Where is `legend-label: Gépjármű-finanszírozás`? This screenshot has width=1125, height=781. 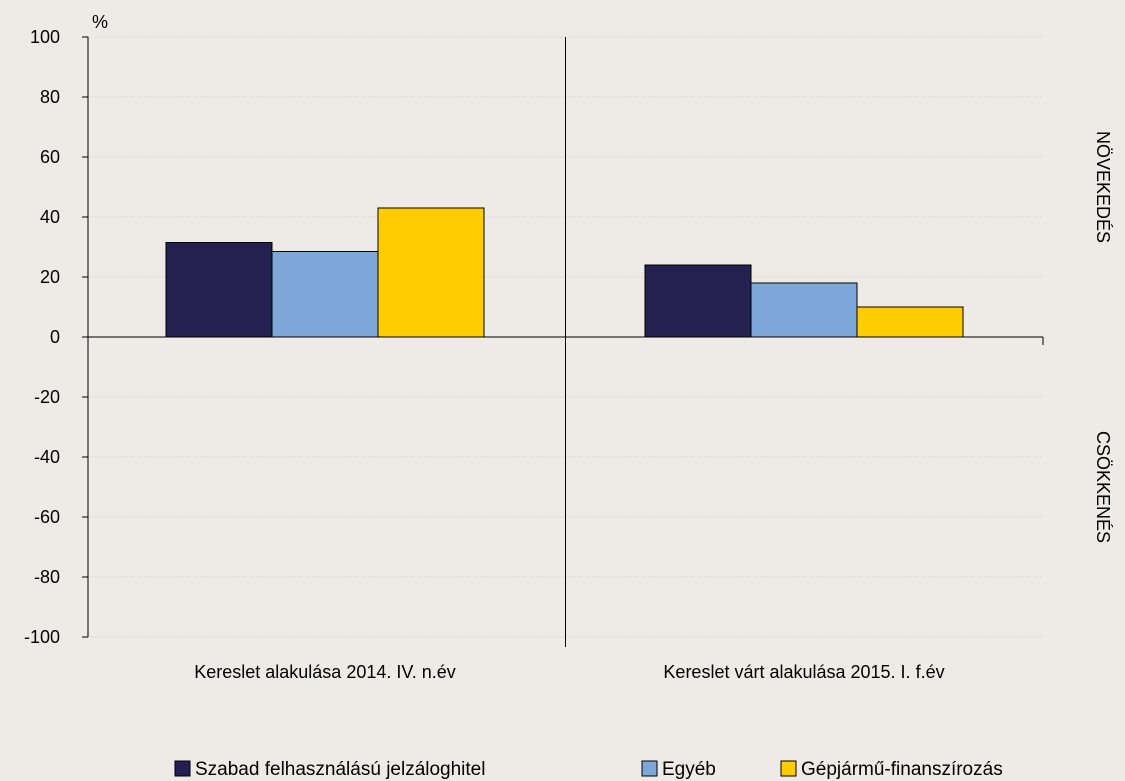 legend-label: Gépjármű-finanszírozás is located at coordinates (902, 769).